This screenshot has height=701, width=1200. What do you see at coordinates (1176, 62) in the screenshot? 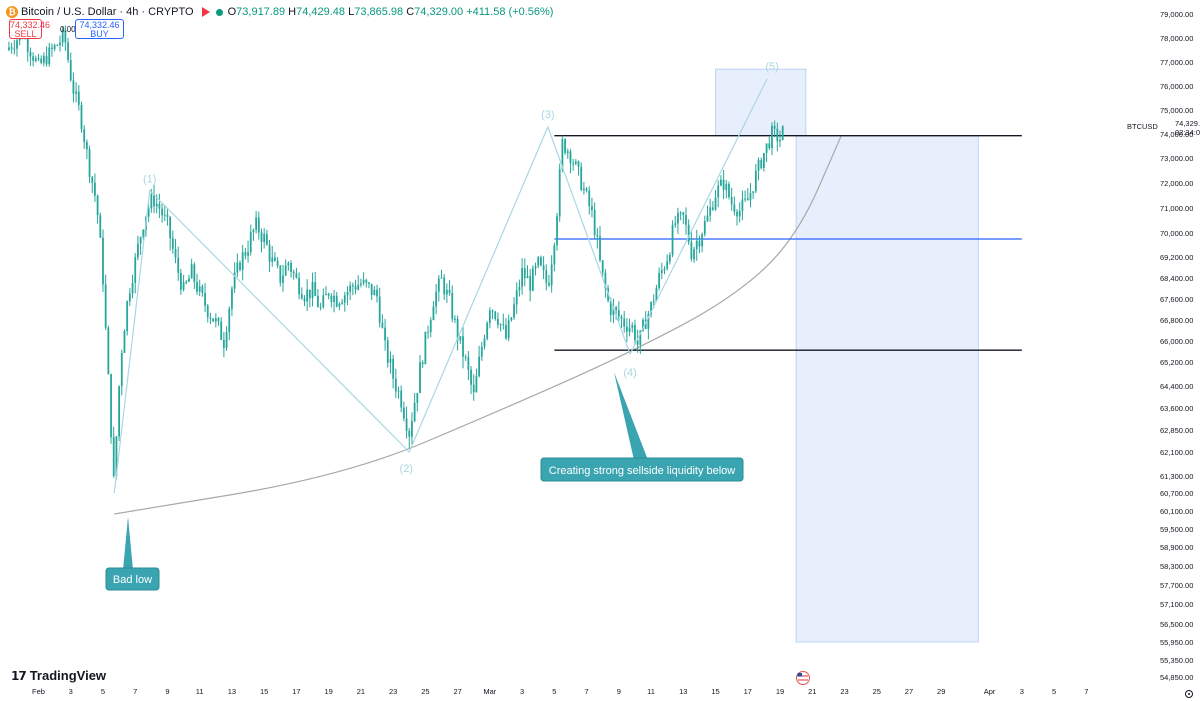
I see `y-tick-label-2: 77,000.00` at bounding box center [1176, 62].